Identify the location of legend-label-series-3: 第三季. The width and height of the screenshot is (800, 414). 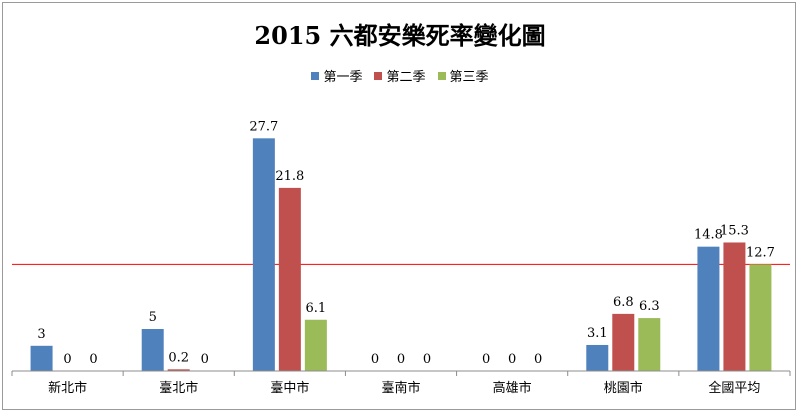
(469, 77).